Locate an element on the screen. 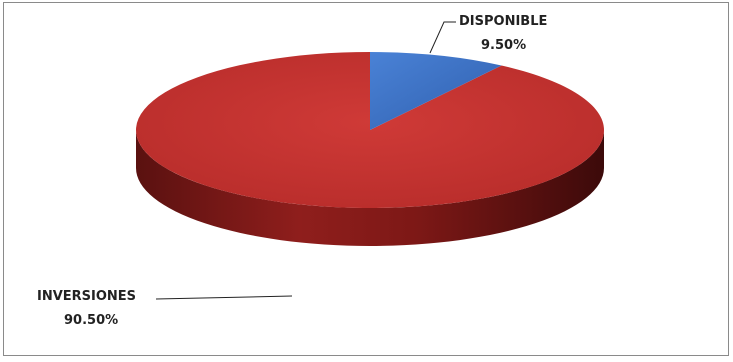 Image resolution: width=733 pixels, height=362 pixels. slice-disponible is located at coordinates (436, 91).